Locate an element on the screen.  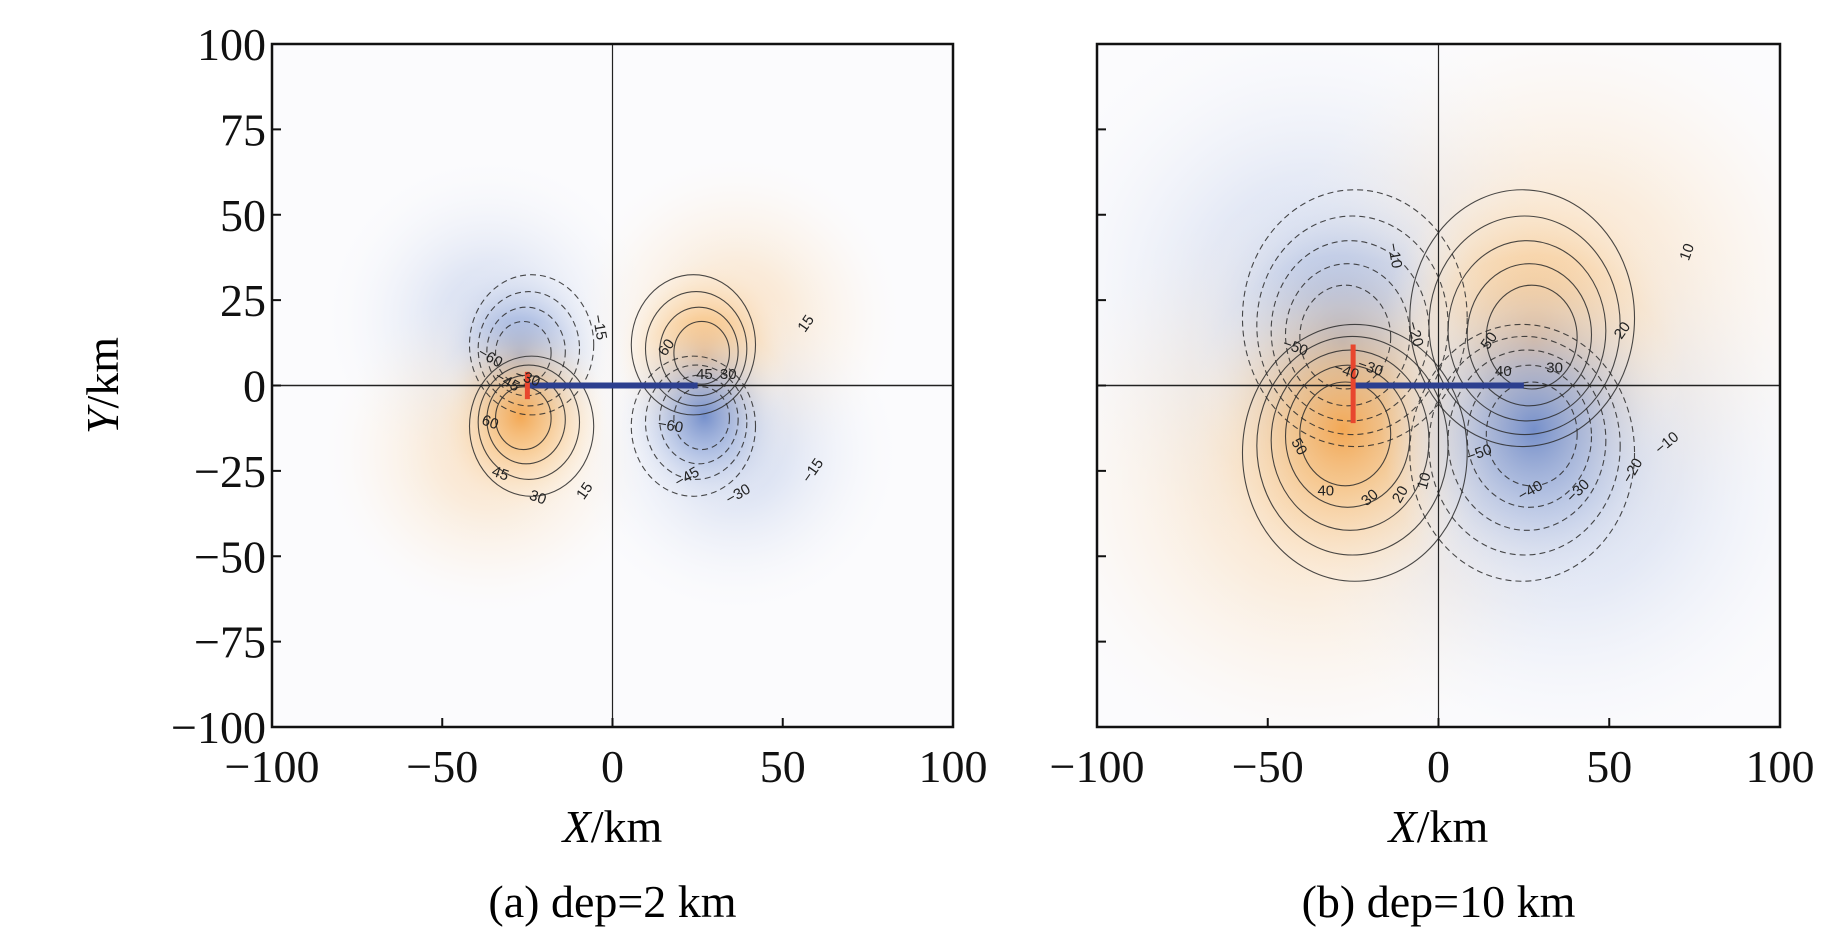
panel-a-x-axis-label: X/km is located at coordinates (612, 826).